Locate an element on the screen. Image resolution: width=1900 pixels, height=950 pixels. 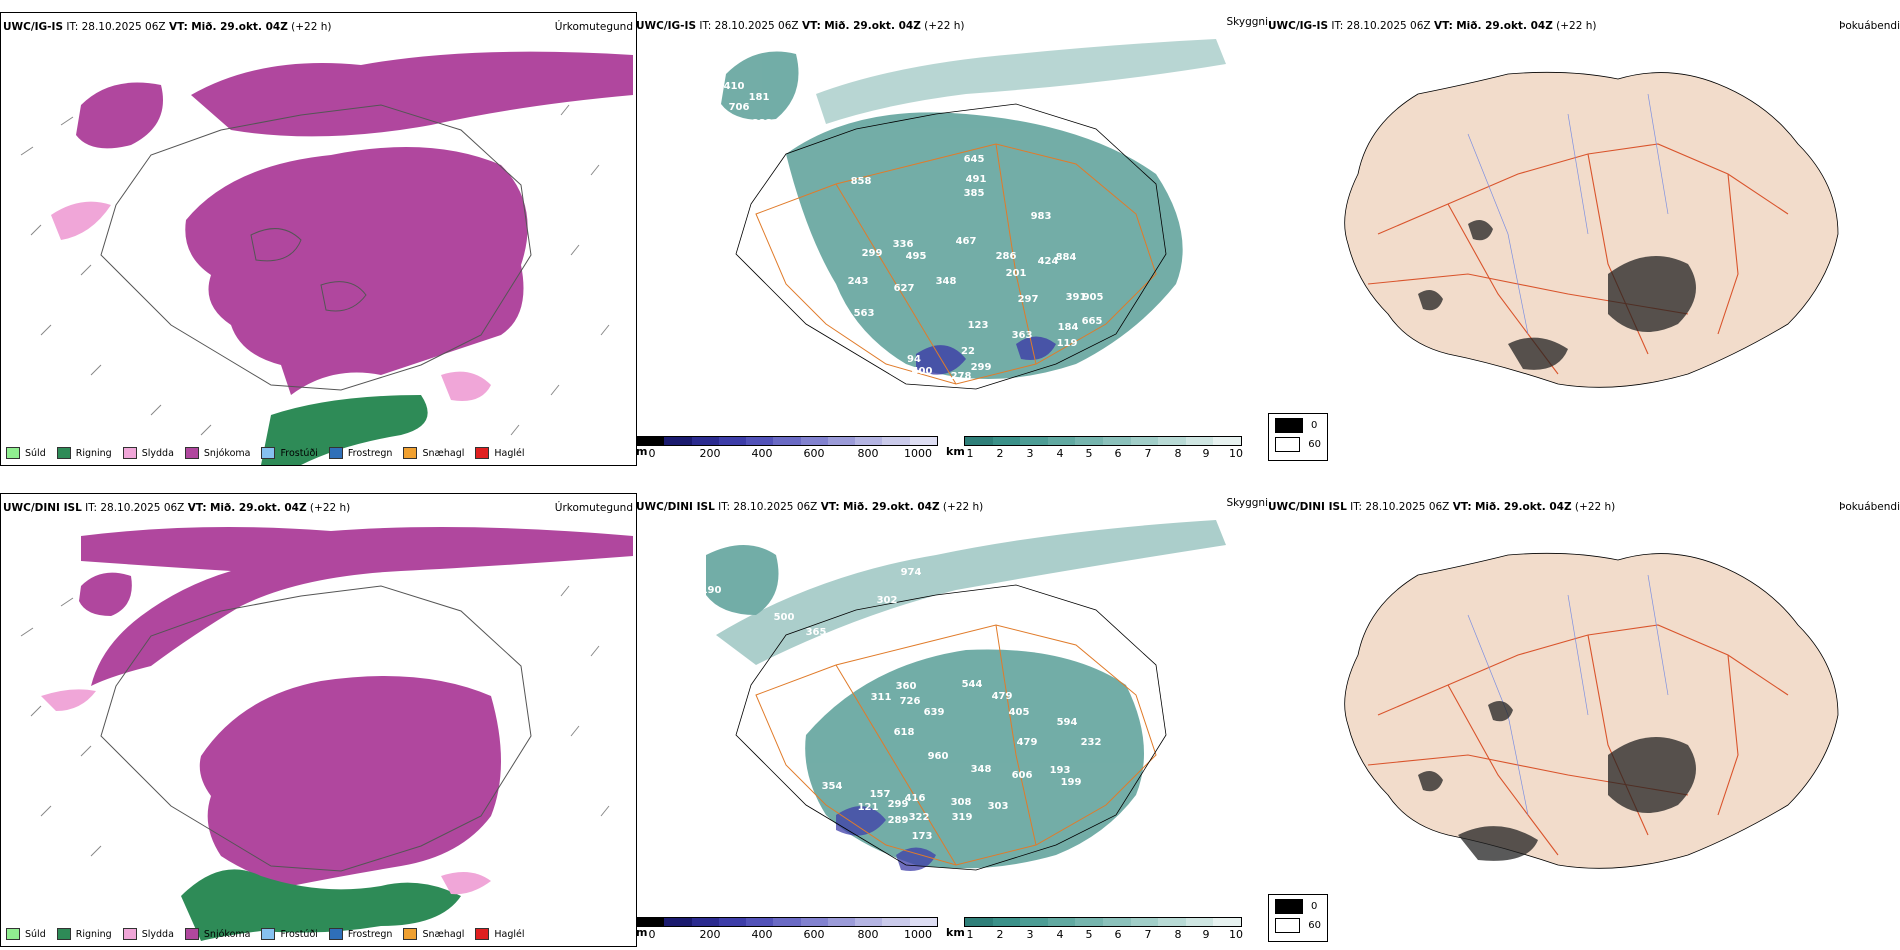
colorbar-tick: 5 is located at coordinates (1089, 934).